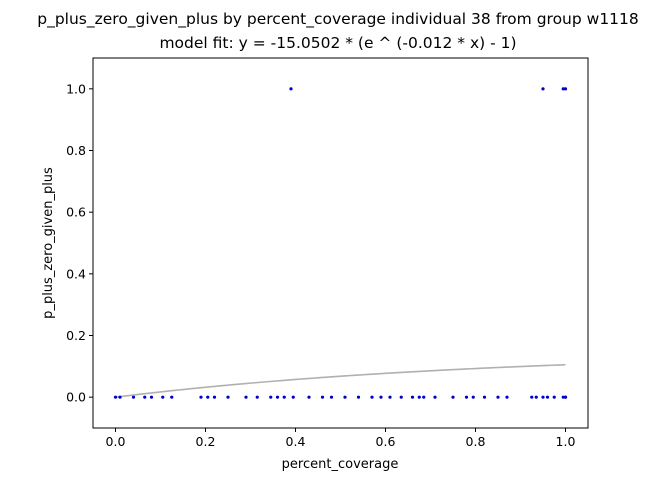 The width and height of the screenshot is (664, 480). I want to click on x-tick-label: 1.0, so click(566, 441).